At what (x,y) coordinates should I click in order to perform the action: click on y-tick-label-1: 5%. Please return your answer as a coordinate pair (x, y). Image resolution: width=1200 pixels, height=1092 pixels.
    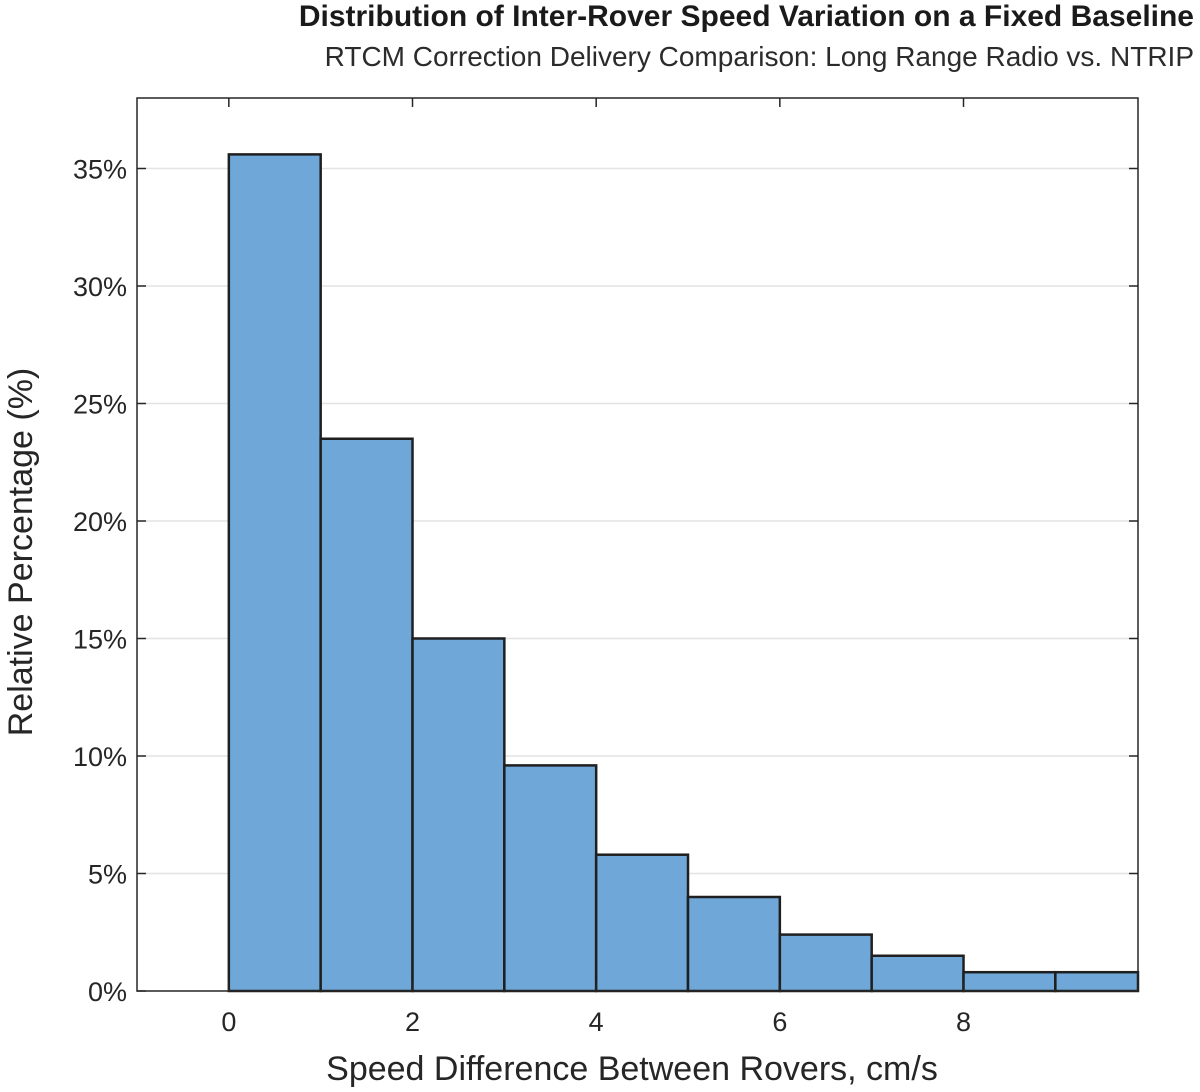
    Looking at the image, I should click on (107, 875).